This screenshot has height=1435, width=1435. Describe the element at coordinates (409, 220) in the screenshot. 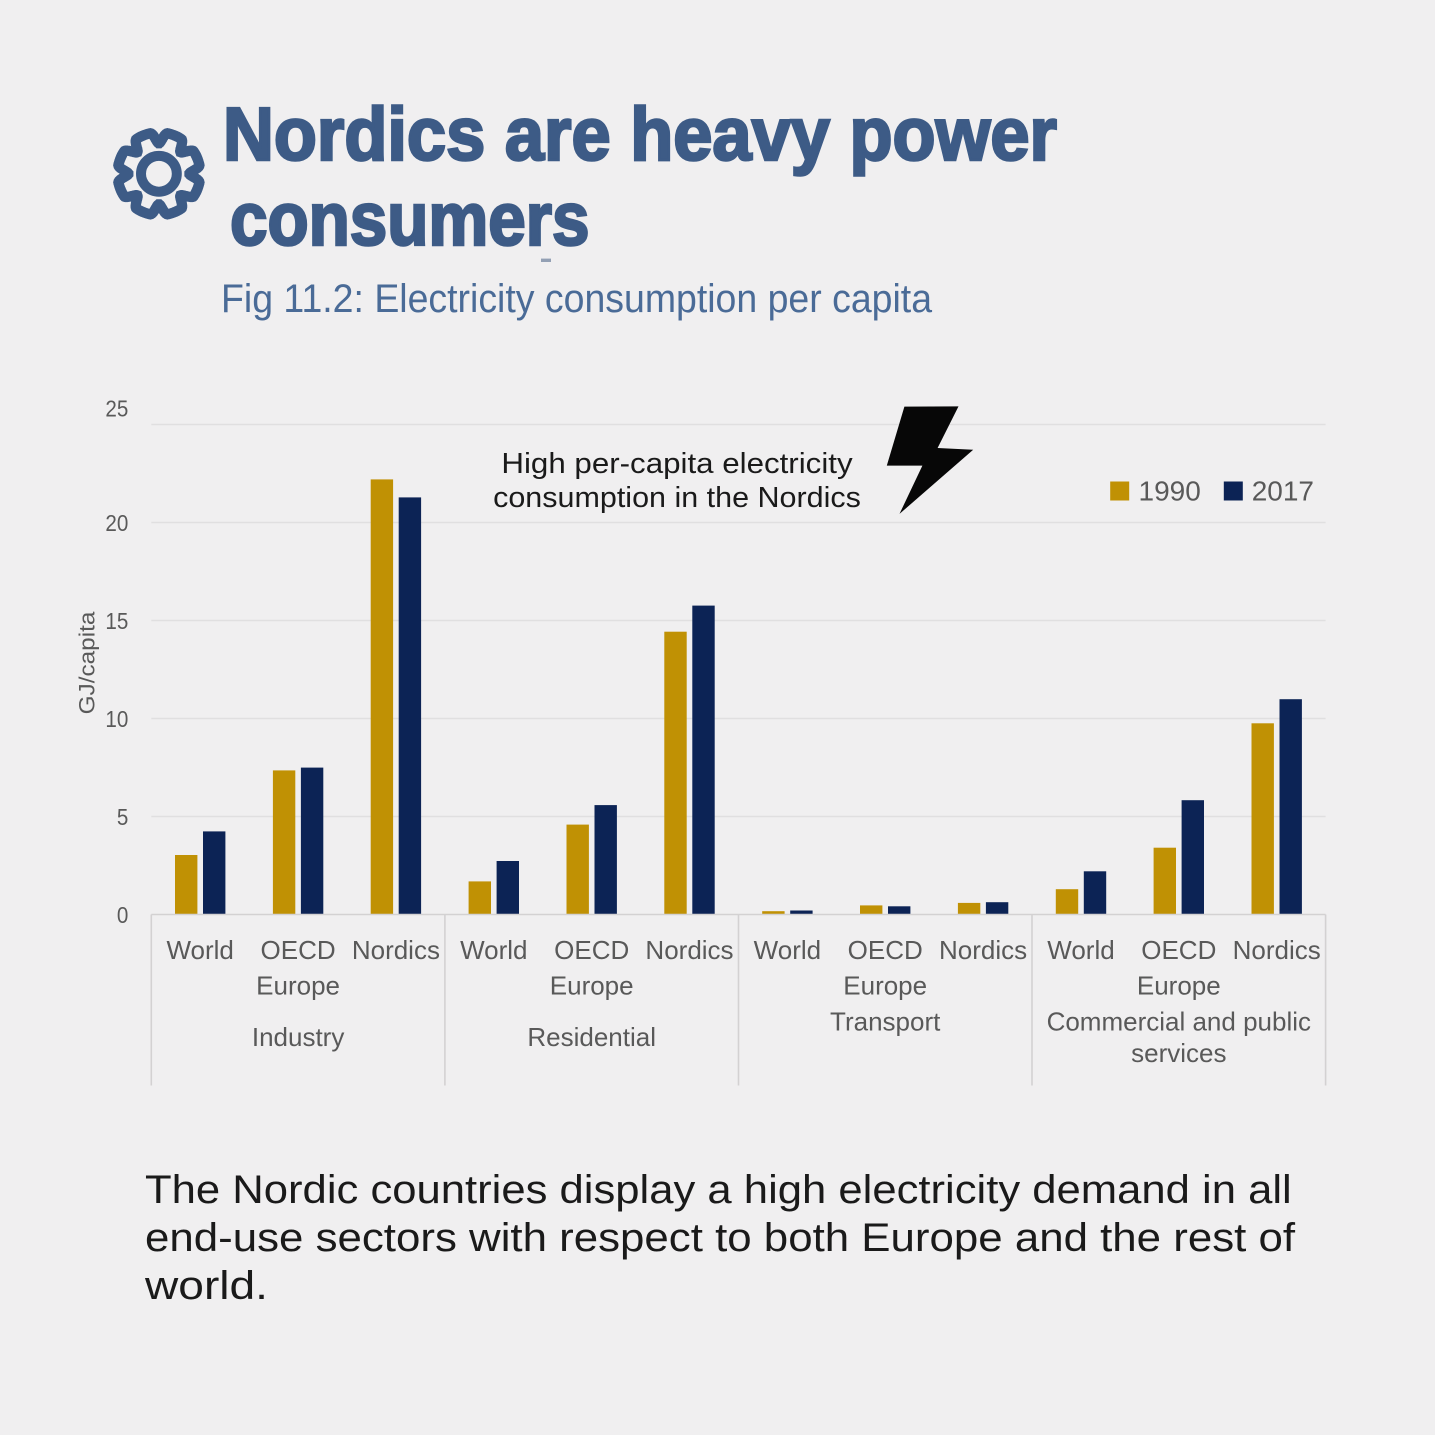

I see `svg-text: consumers` at that location.